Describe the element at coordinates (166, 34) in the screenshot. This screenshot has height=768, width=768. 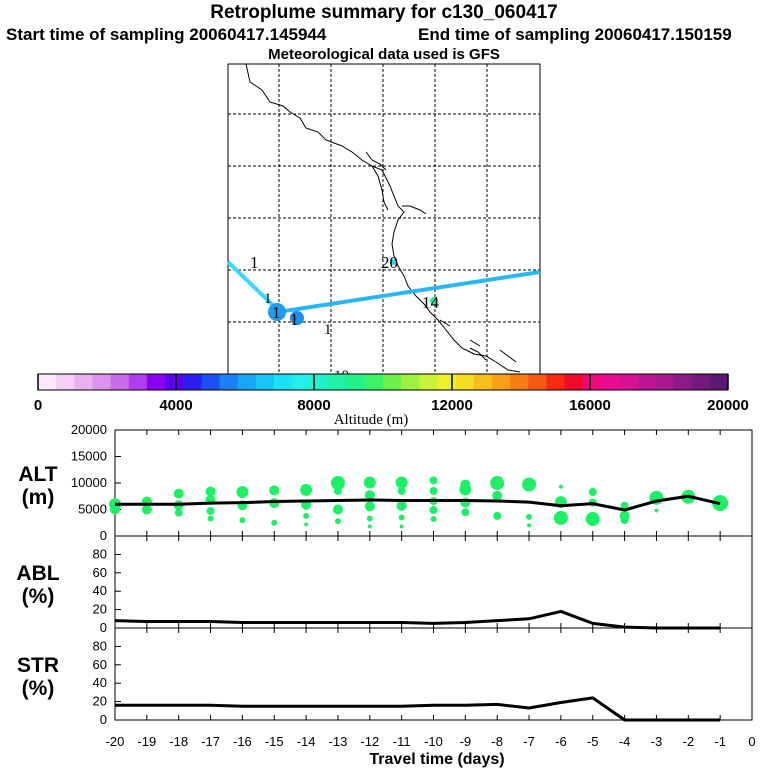
I see `start-time-label: Start time of sampling 20060417.145944` at that location.